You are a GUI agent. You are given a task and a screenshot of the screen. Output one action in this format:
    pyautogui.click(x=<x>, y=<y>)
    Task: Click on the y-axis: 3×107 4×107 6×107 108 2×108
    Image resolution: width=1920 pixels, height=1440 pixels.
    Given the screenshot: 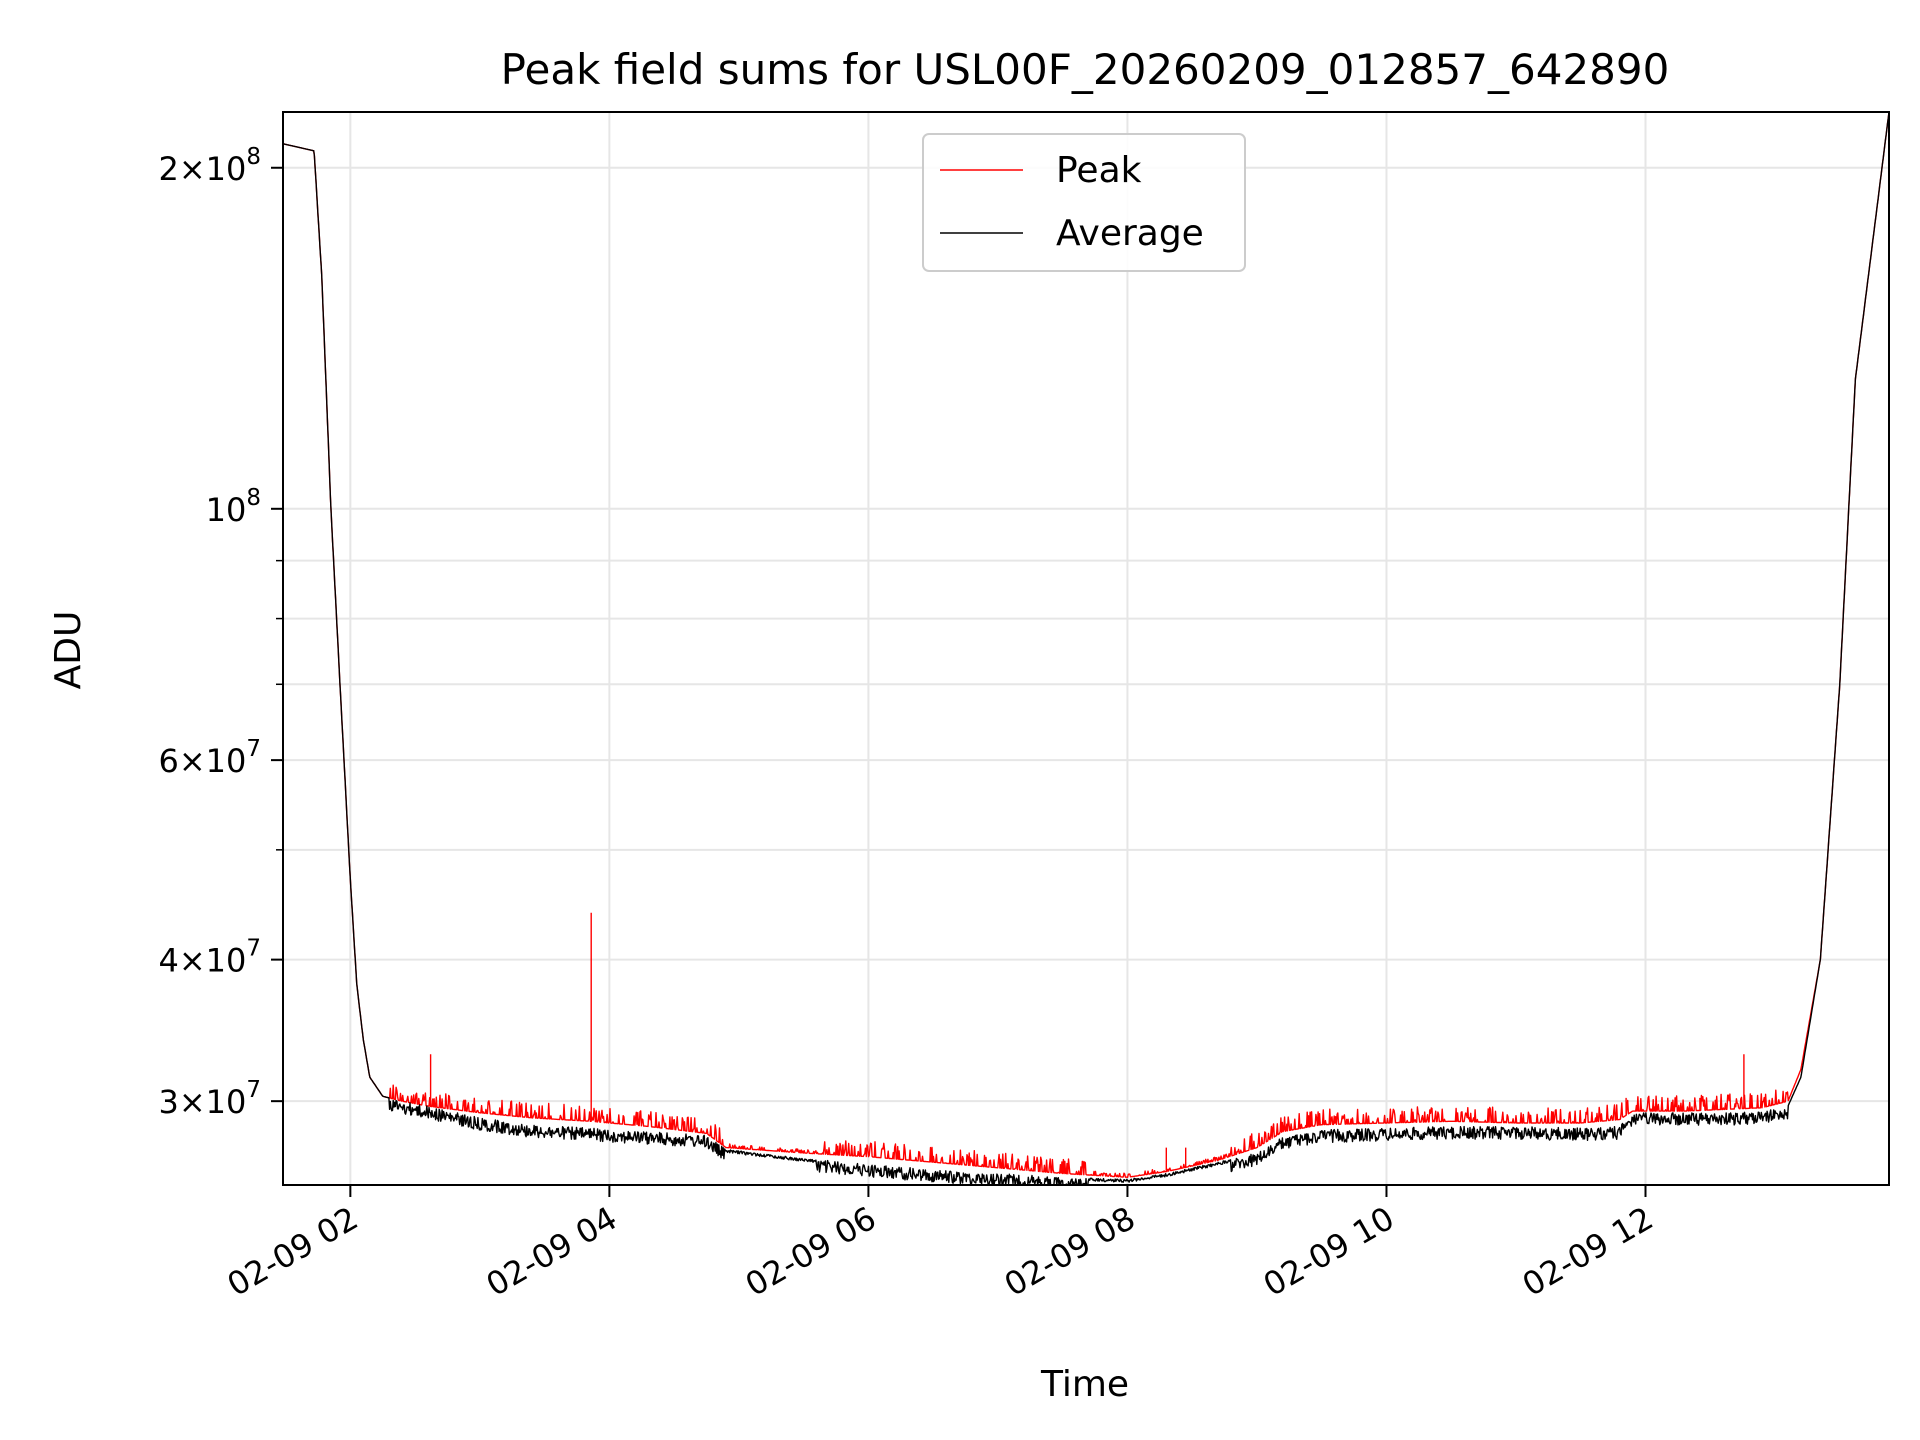 What is the action you would take?
    pyautogui.click(x=220, y=632)
    